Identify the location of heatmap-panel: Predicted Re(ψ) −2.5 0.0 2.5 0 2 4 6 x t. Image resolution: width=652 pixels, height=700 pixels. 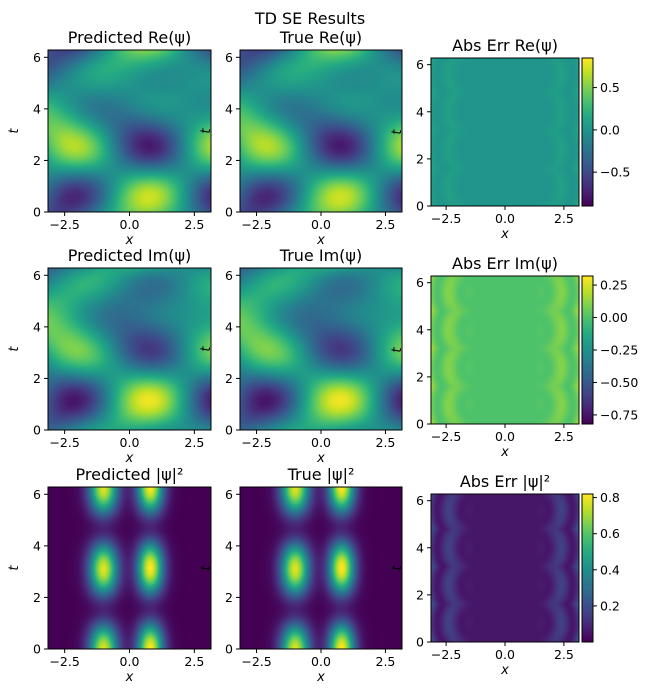
(109, 138).